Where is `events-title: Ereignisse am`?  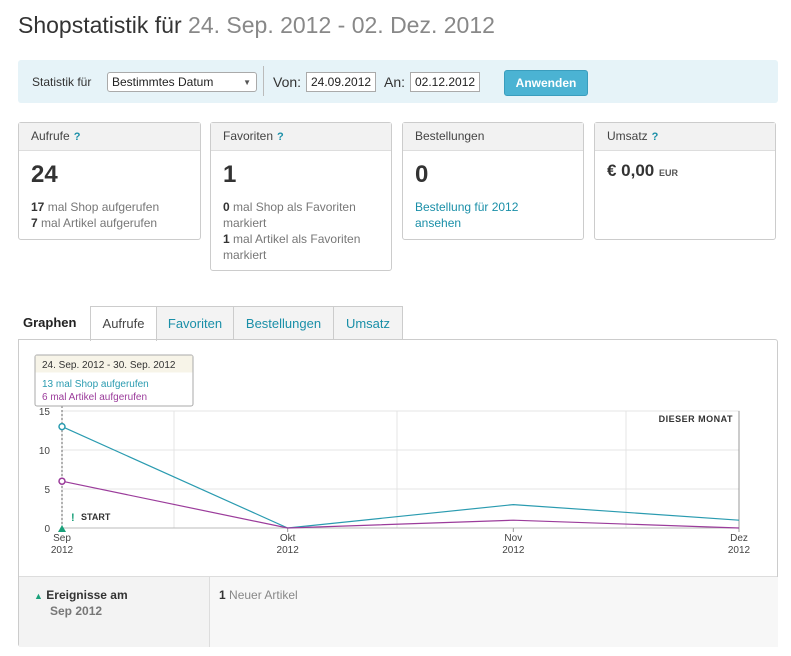 events-title: Ereignisse am is located at coordinates (87, 595).